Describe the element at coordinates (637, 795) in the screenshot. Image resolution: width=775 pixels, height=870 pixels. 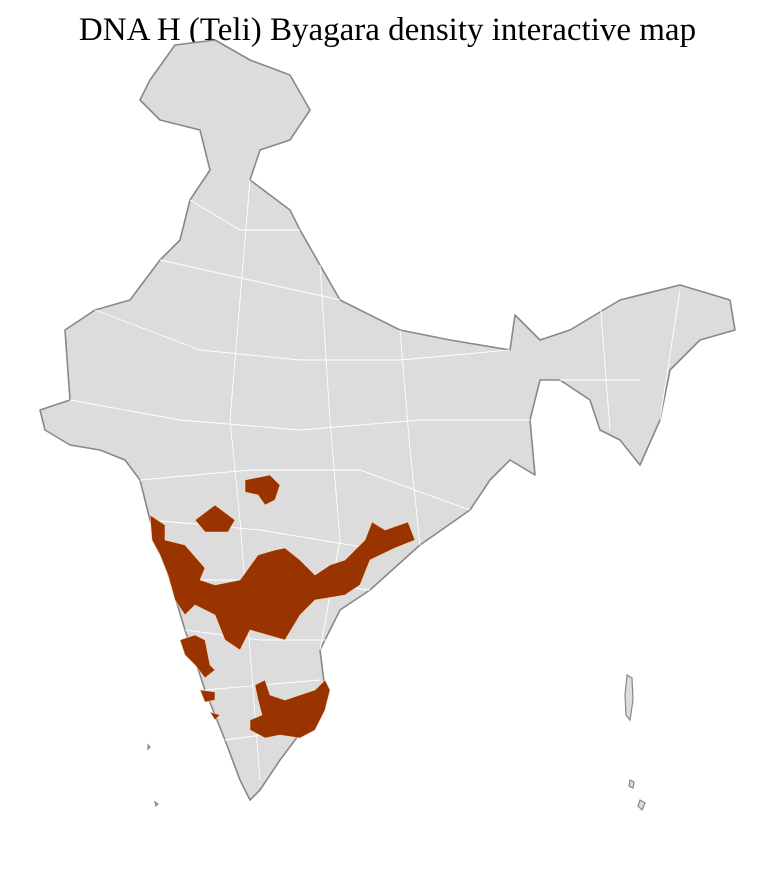
I see `nicobar-islands` at that location.